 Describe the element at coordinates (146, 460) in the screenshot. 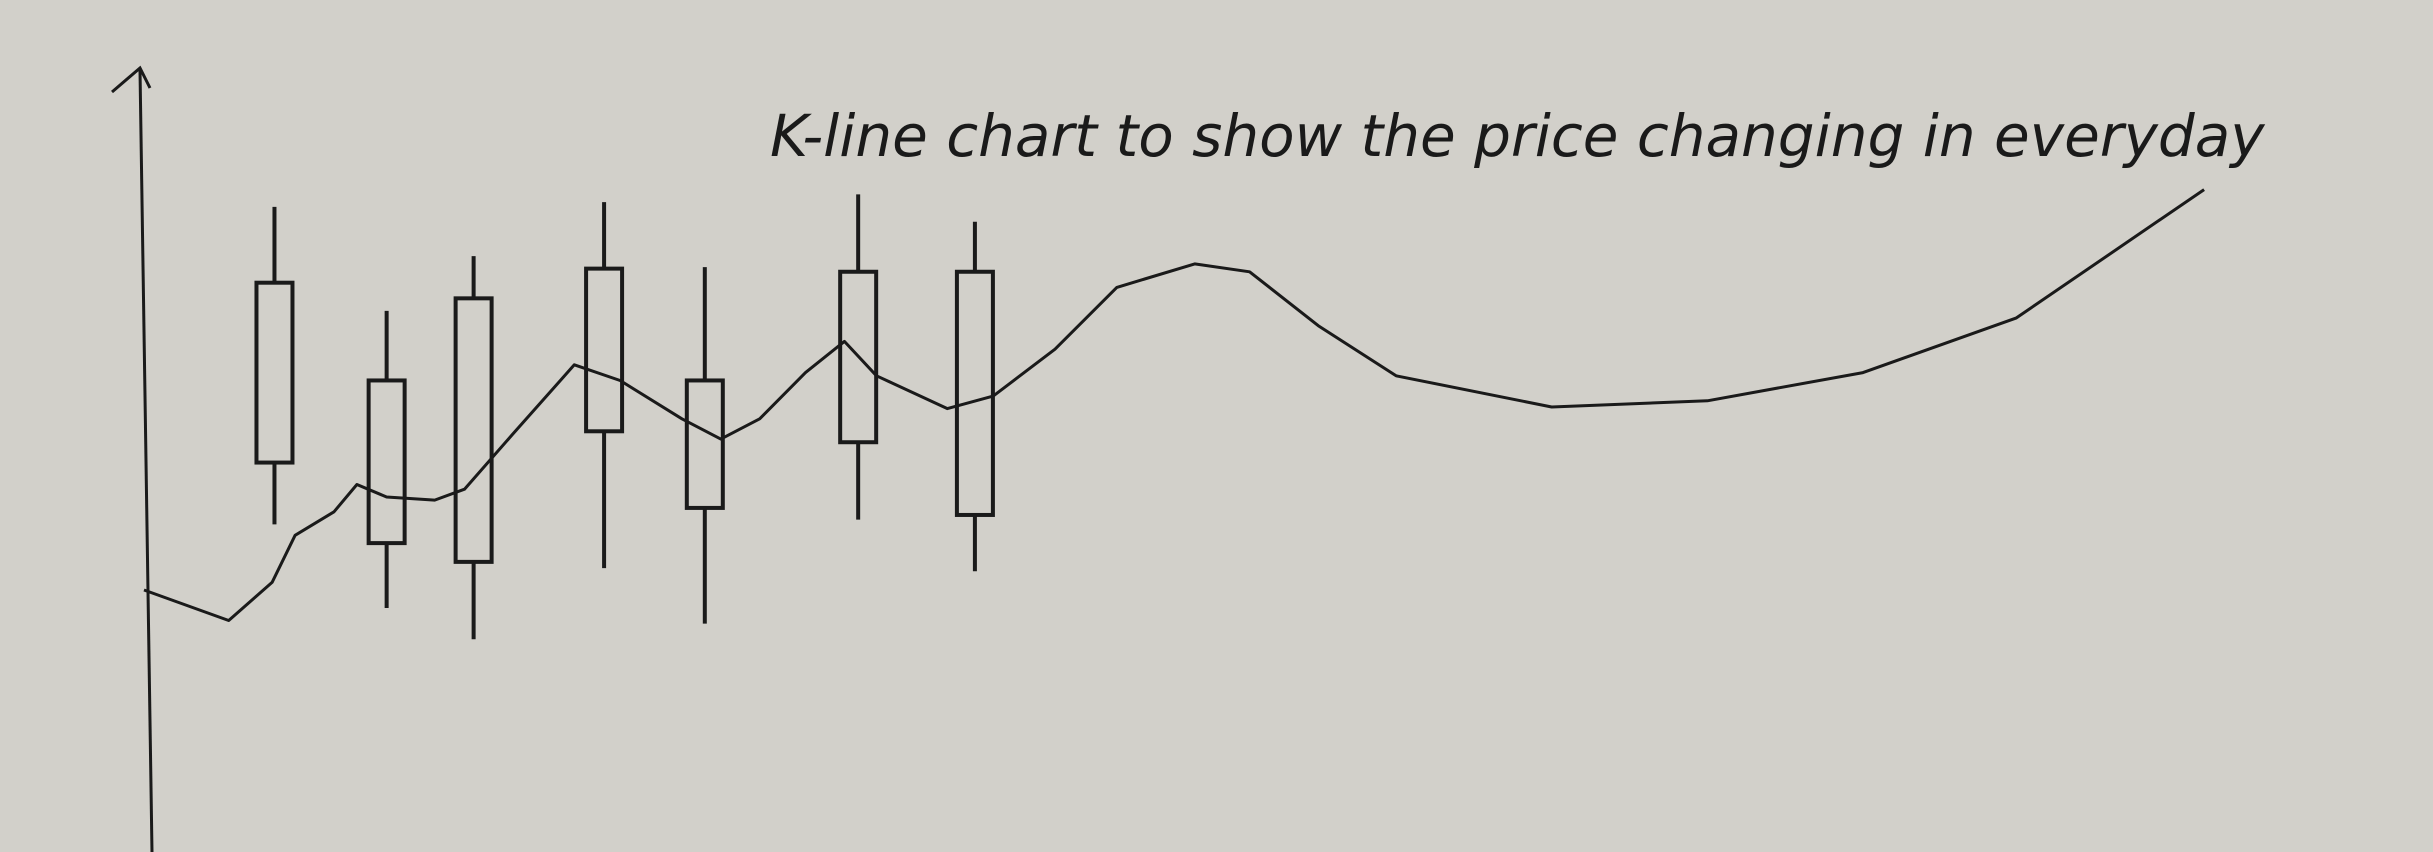

I see `y-axis` at that location.